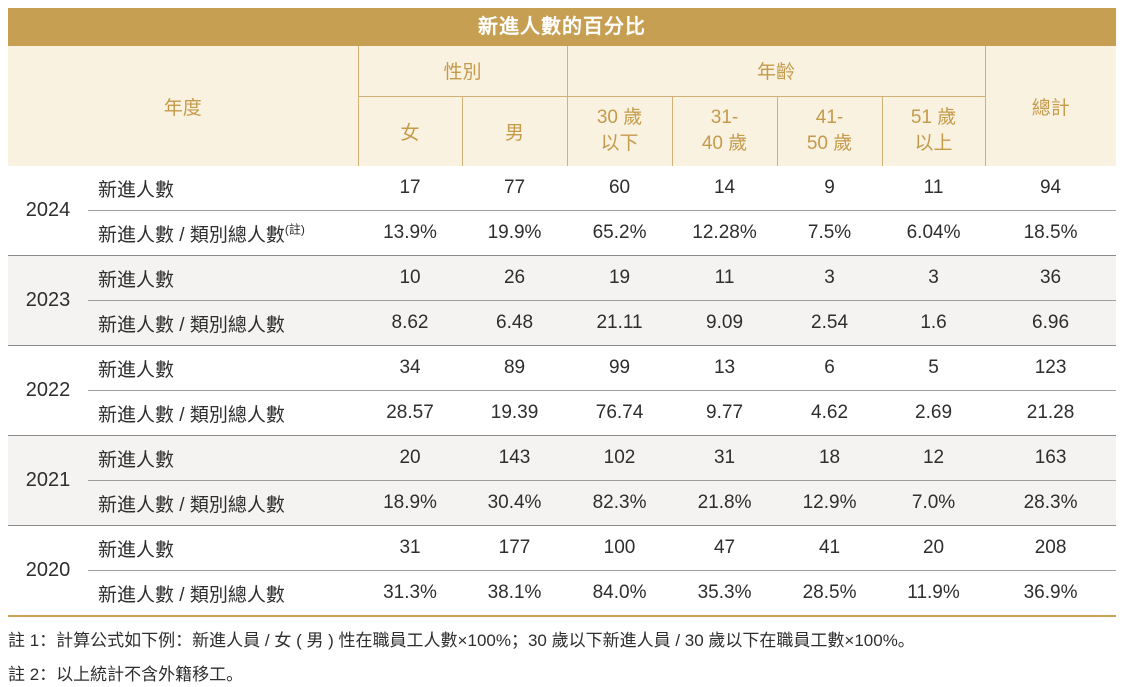 The width and height of the screenshot is (1124, 687). What do you see at coordinates (830, 503) in the screenshot?
I see `ratio-value: 12.9%` at bounding box center [830, 503].